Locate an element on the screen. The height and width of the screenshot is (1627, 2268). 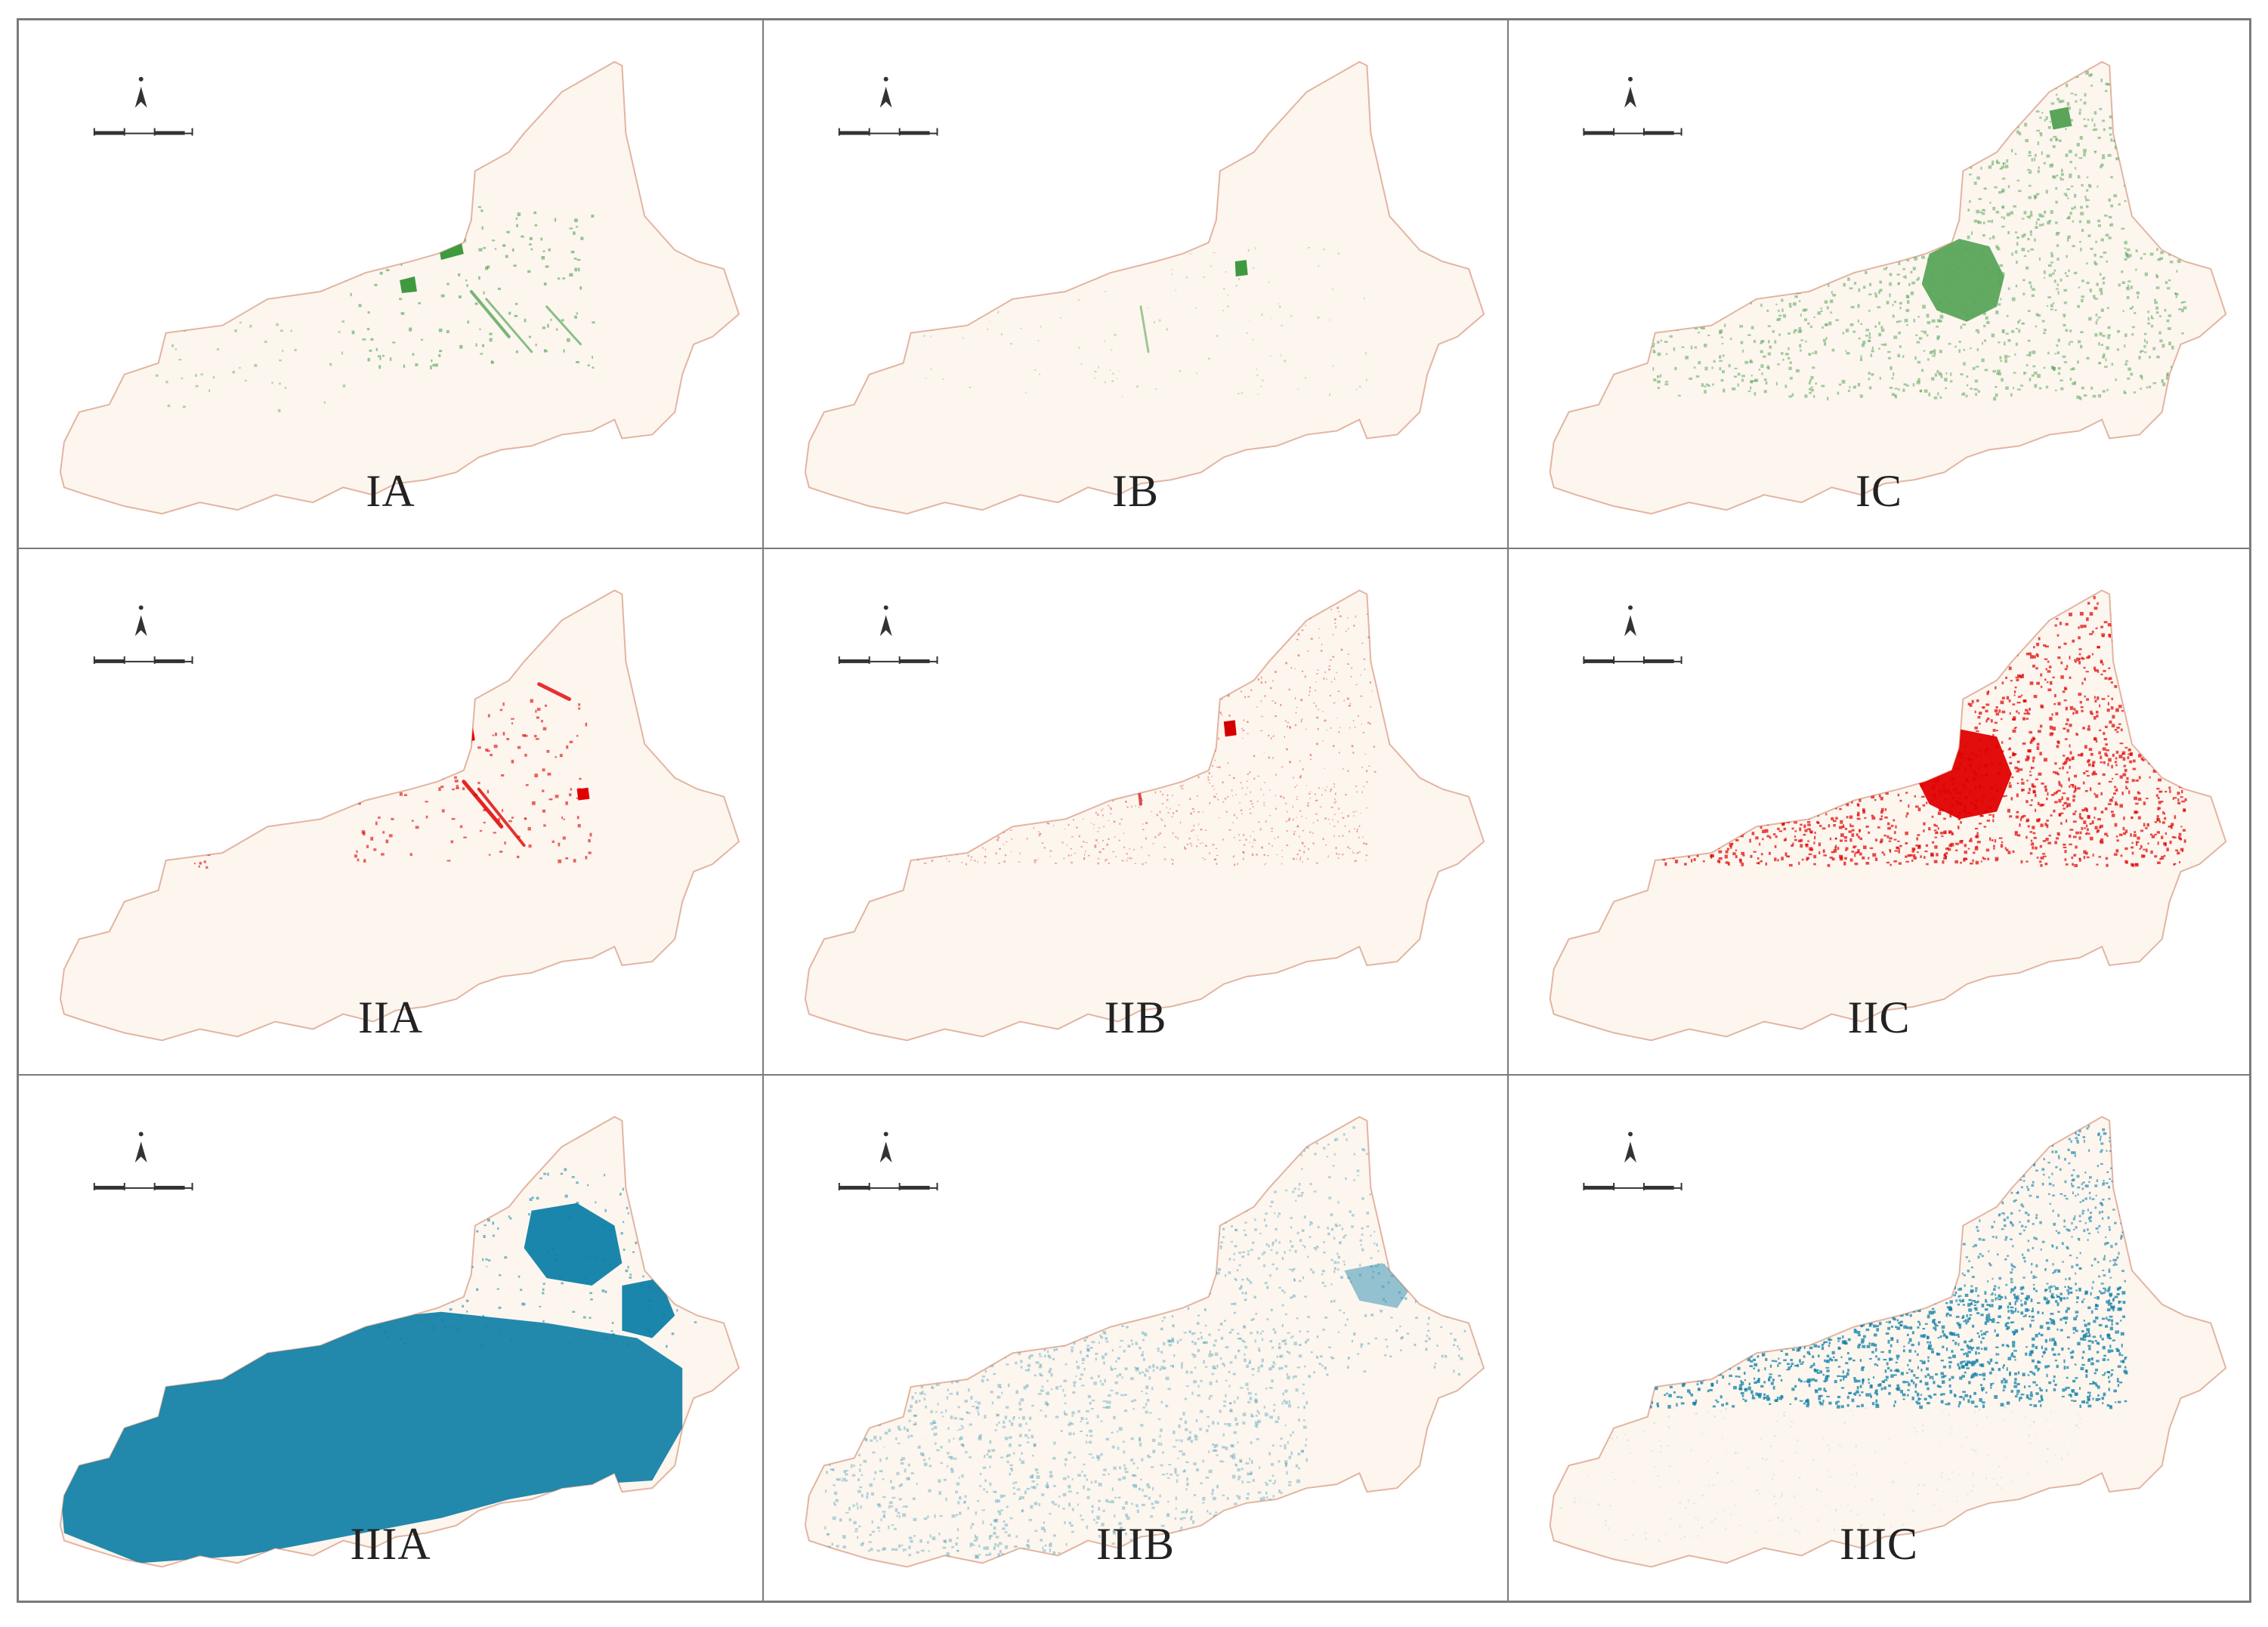
map-panel-ic: IC is located at coordinates (1879, 284).